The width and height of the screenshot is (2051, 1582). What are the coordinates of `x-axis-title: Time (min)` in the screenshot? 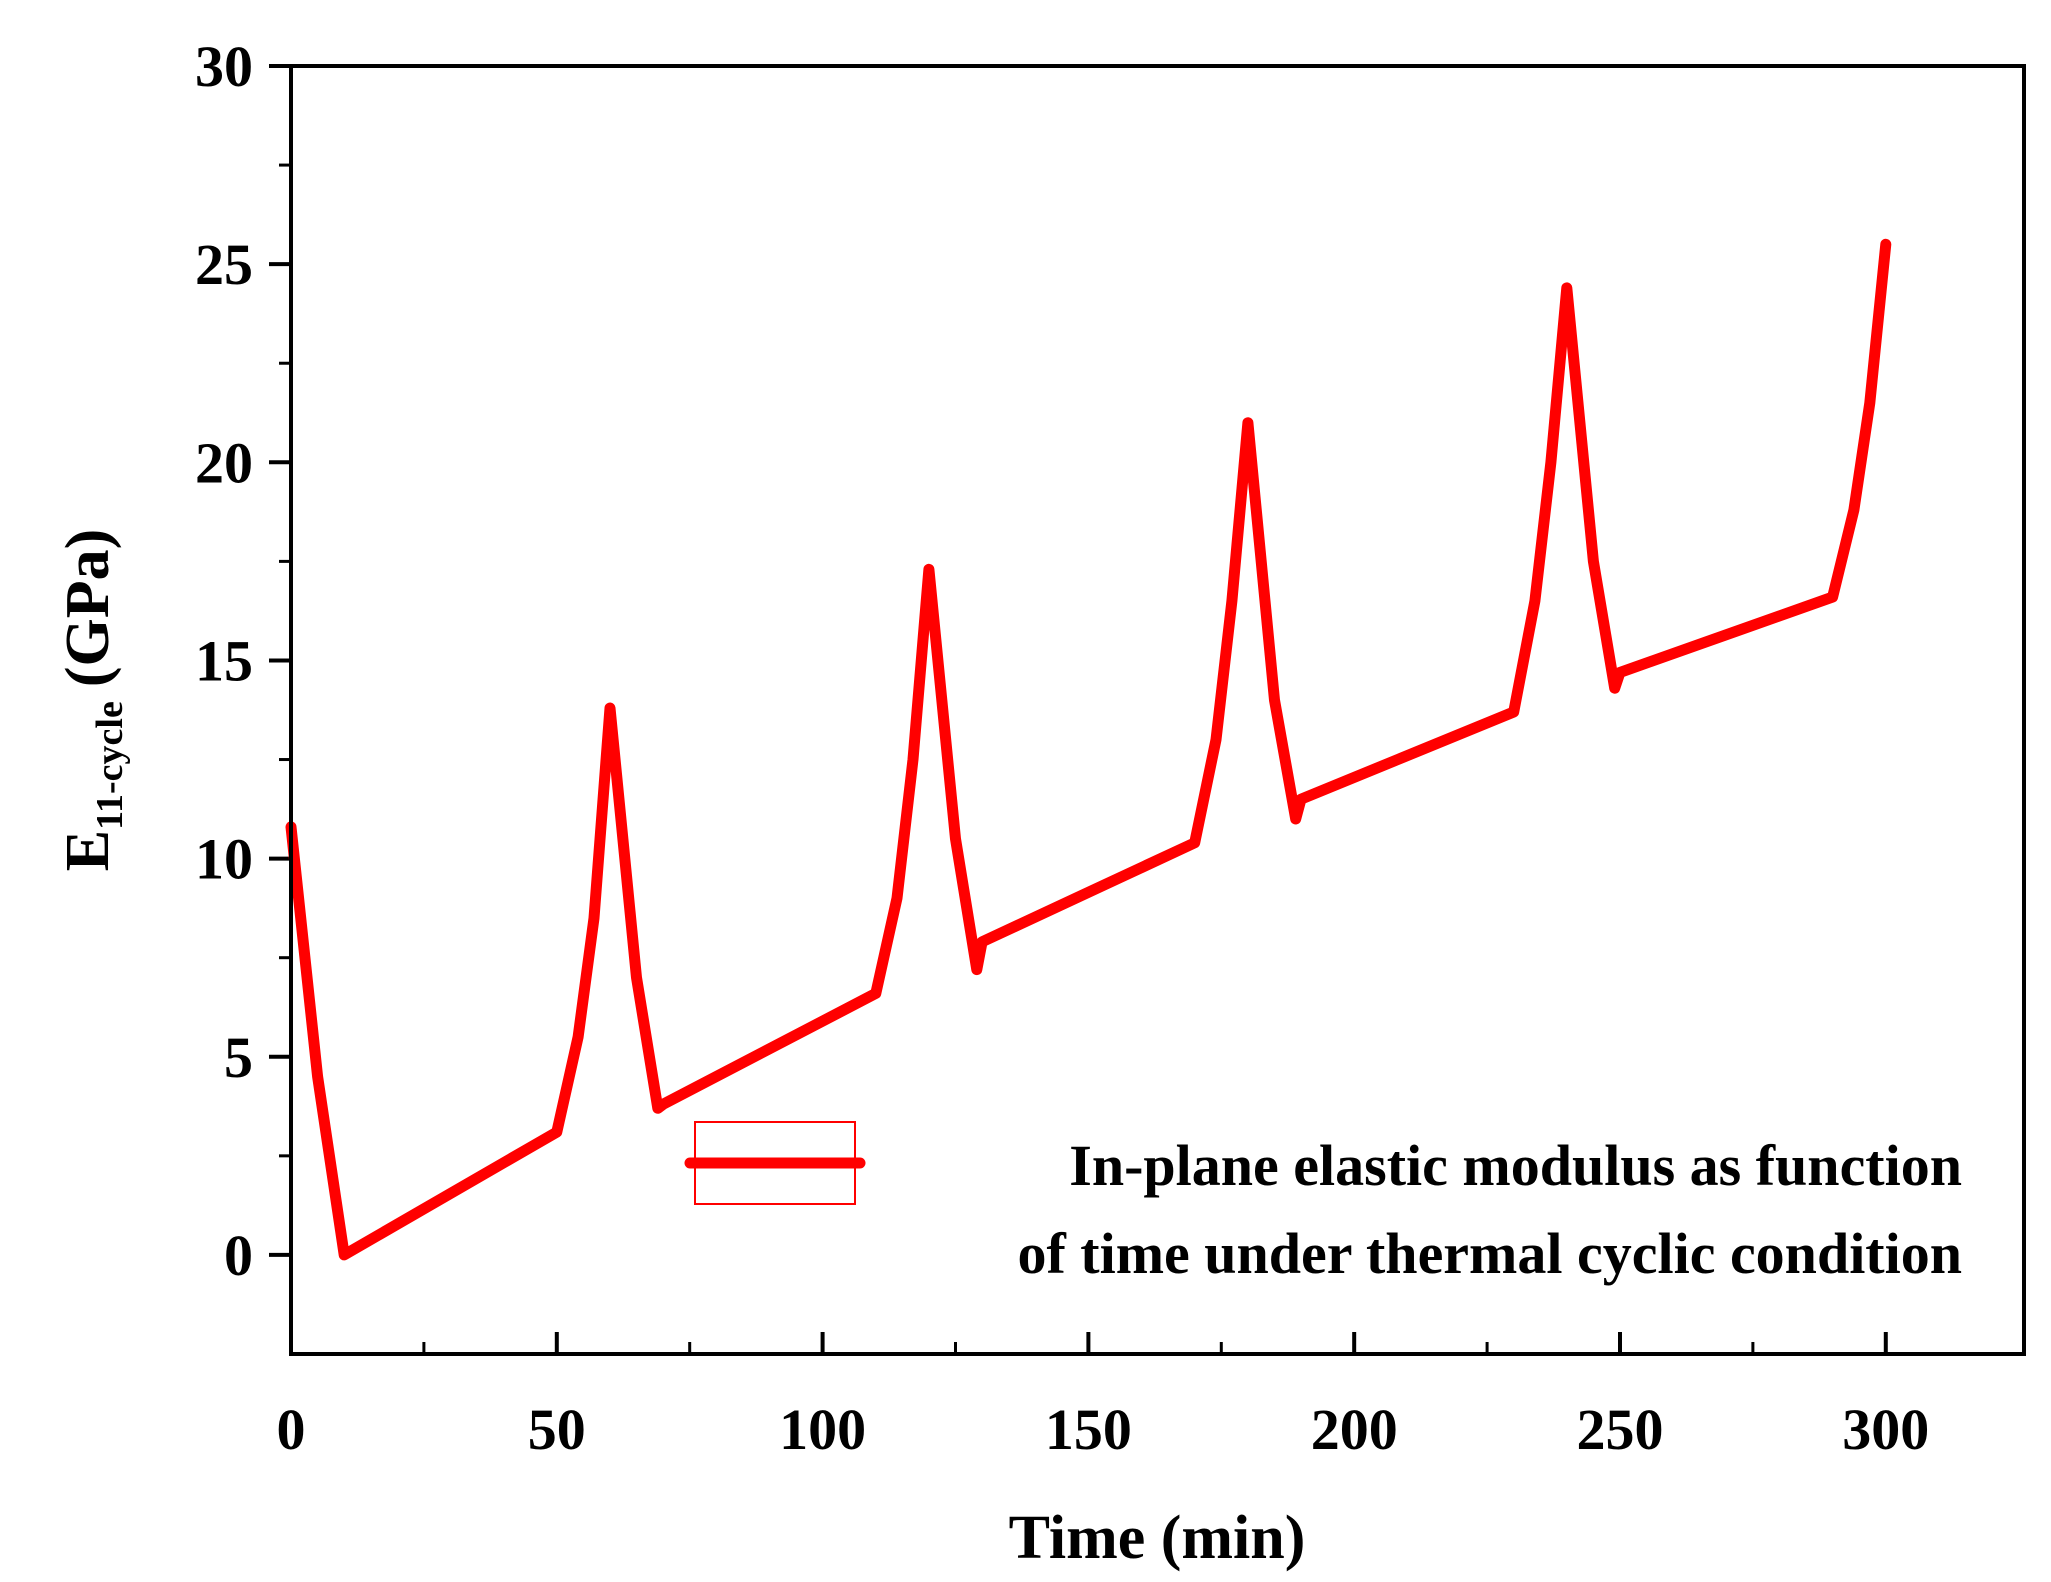 It's located at (1157, 1538).